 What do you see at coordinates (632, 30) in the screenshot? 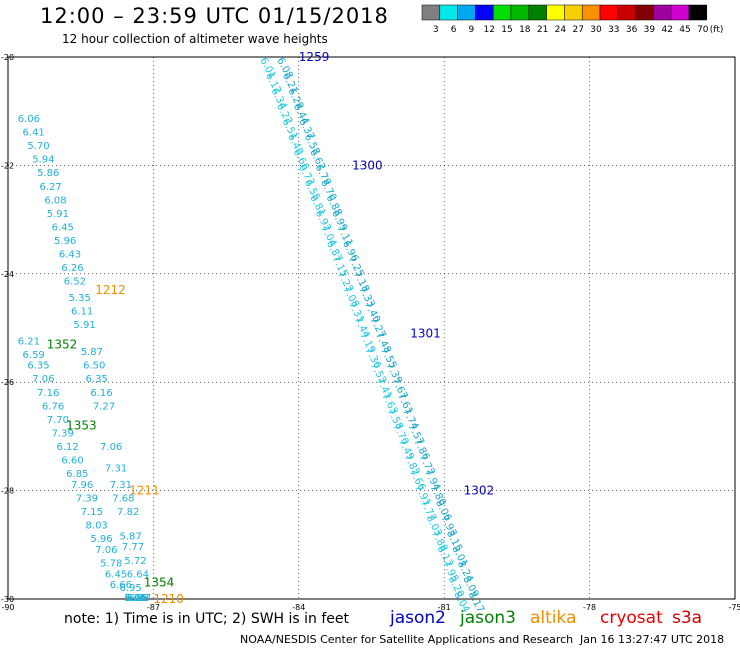
I see `scale-label: 36` at bounding box center [632, 30].